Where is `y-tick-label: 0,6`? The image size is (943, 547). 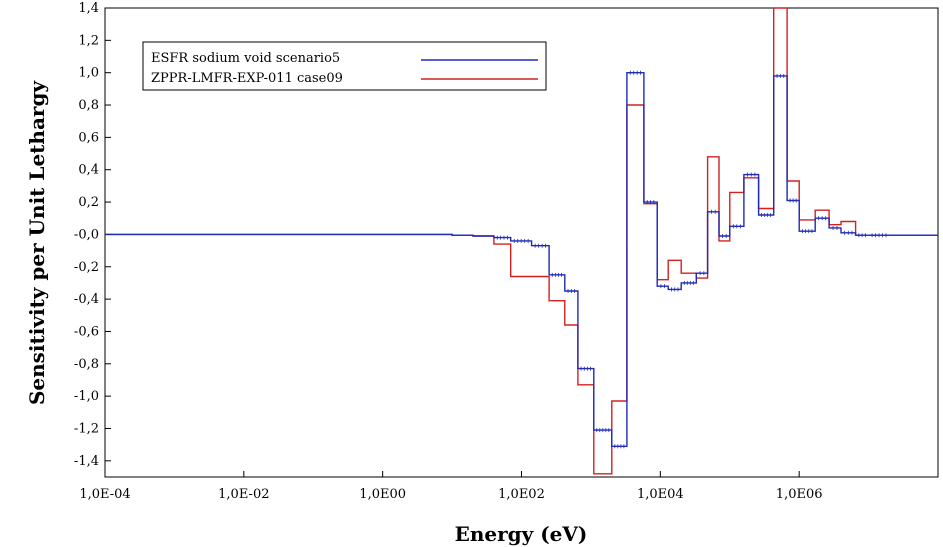 y-tick-label: 0,6 is located at coordinates (88, 137).